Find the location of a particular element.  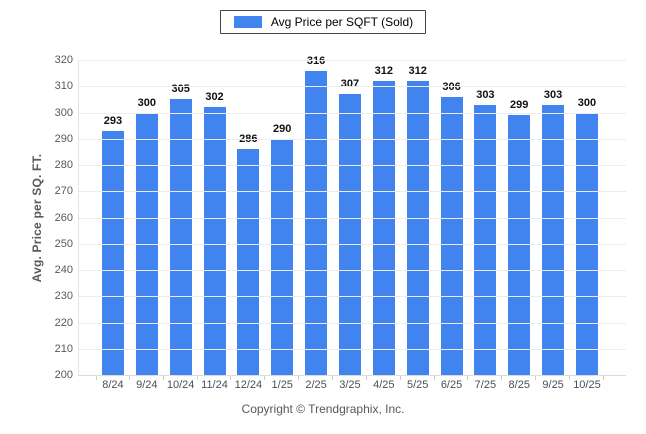

legend-label: Avg Price per SQFT (Sold) is located at coordinates (342, 22).